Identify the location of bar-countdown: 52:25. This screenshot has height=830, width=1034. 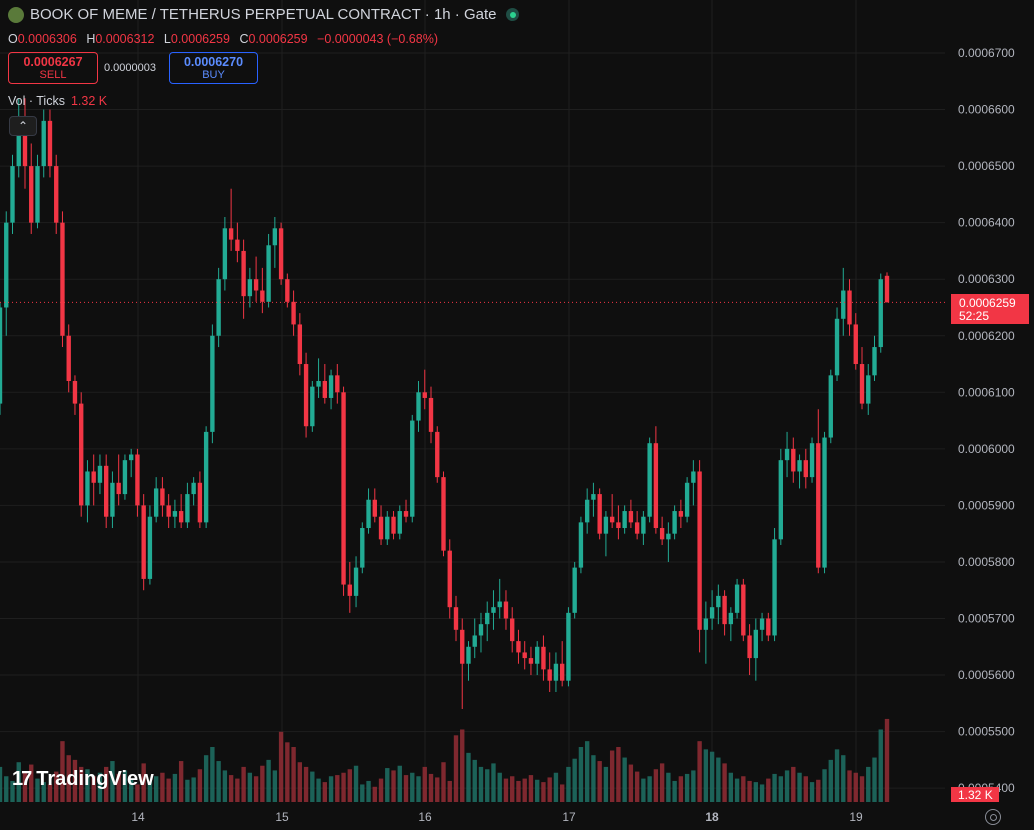
(974, 316).